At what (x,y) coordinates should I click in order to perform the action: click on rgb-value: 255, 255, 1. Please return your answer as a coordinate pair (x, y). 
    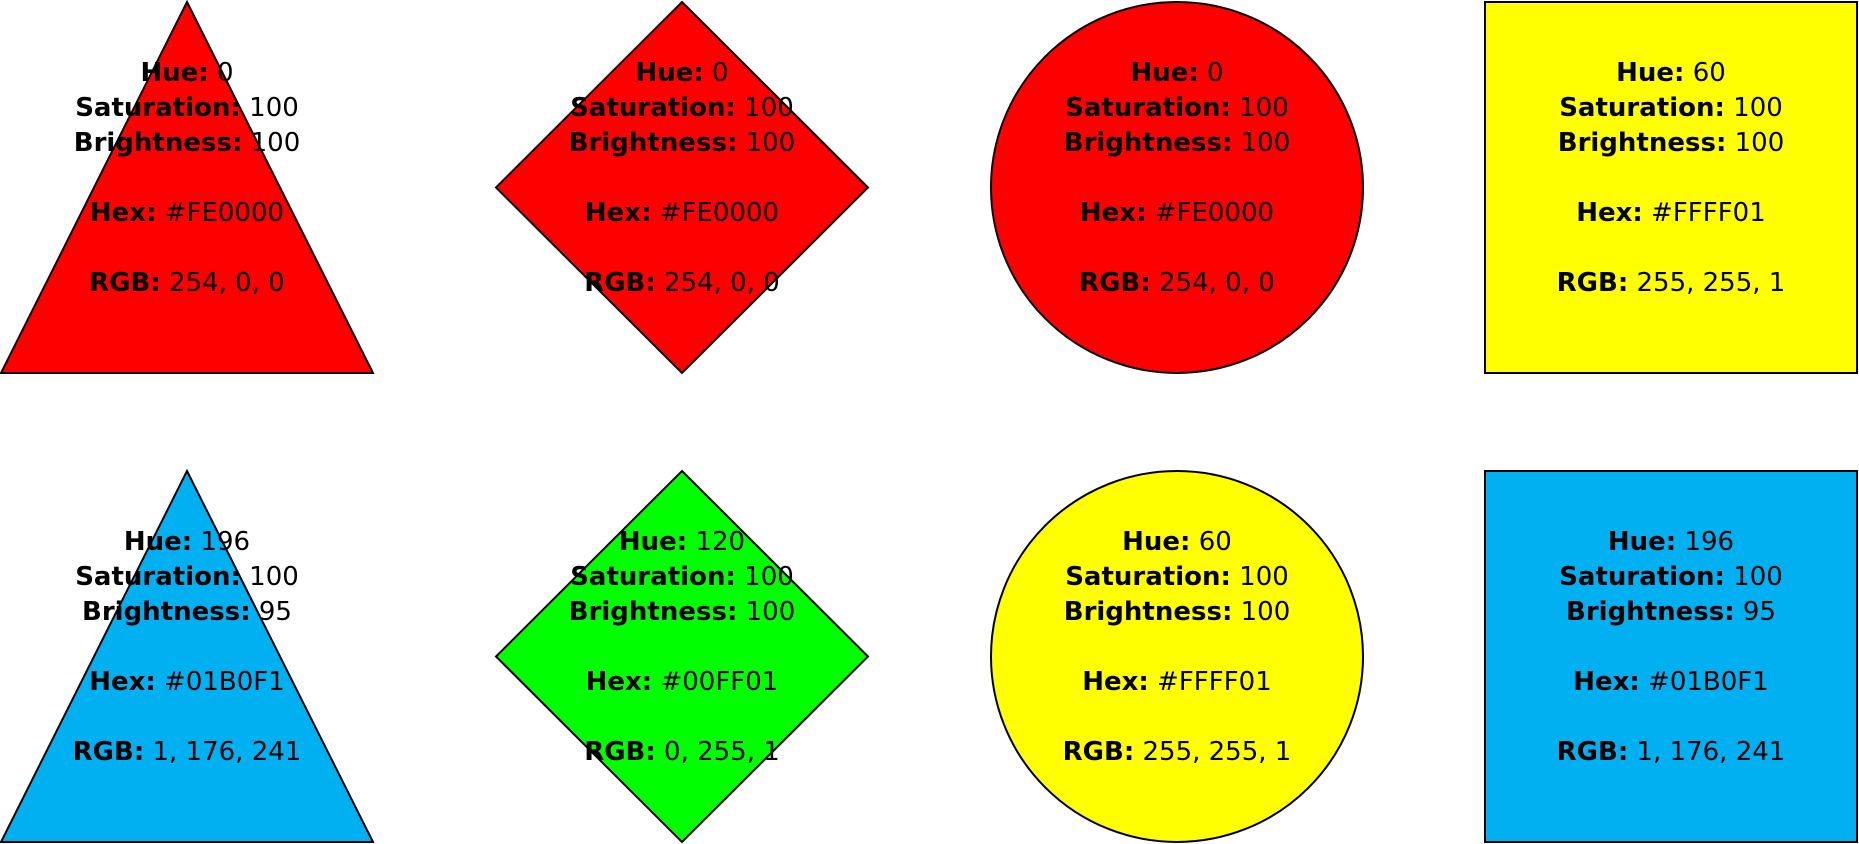
    Looking at the image, I should click on (1706, 283).